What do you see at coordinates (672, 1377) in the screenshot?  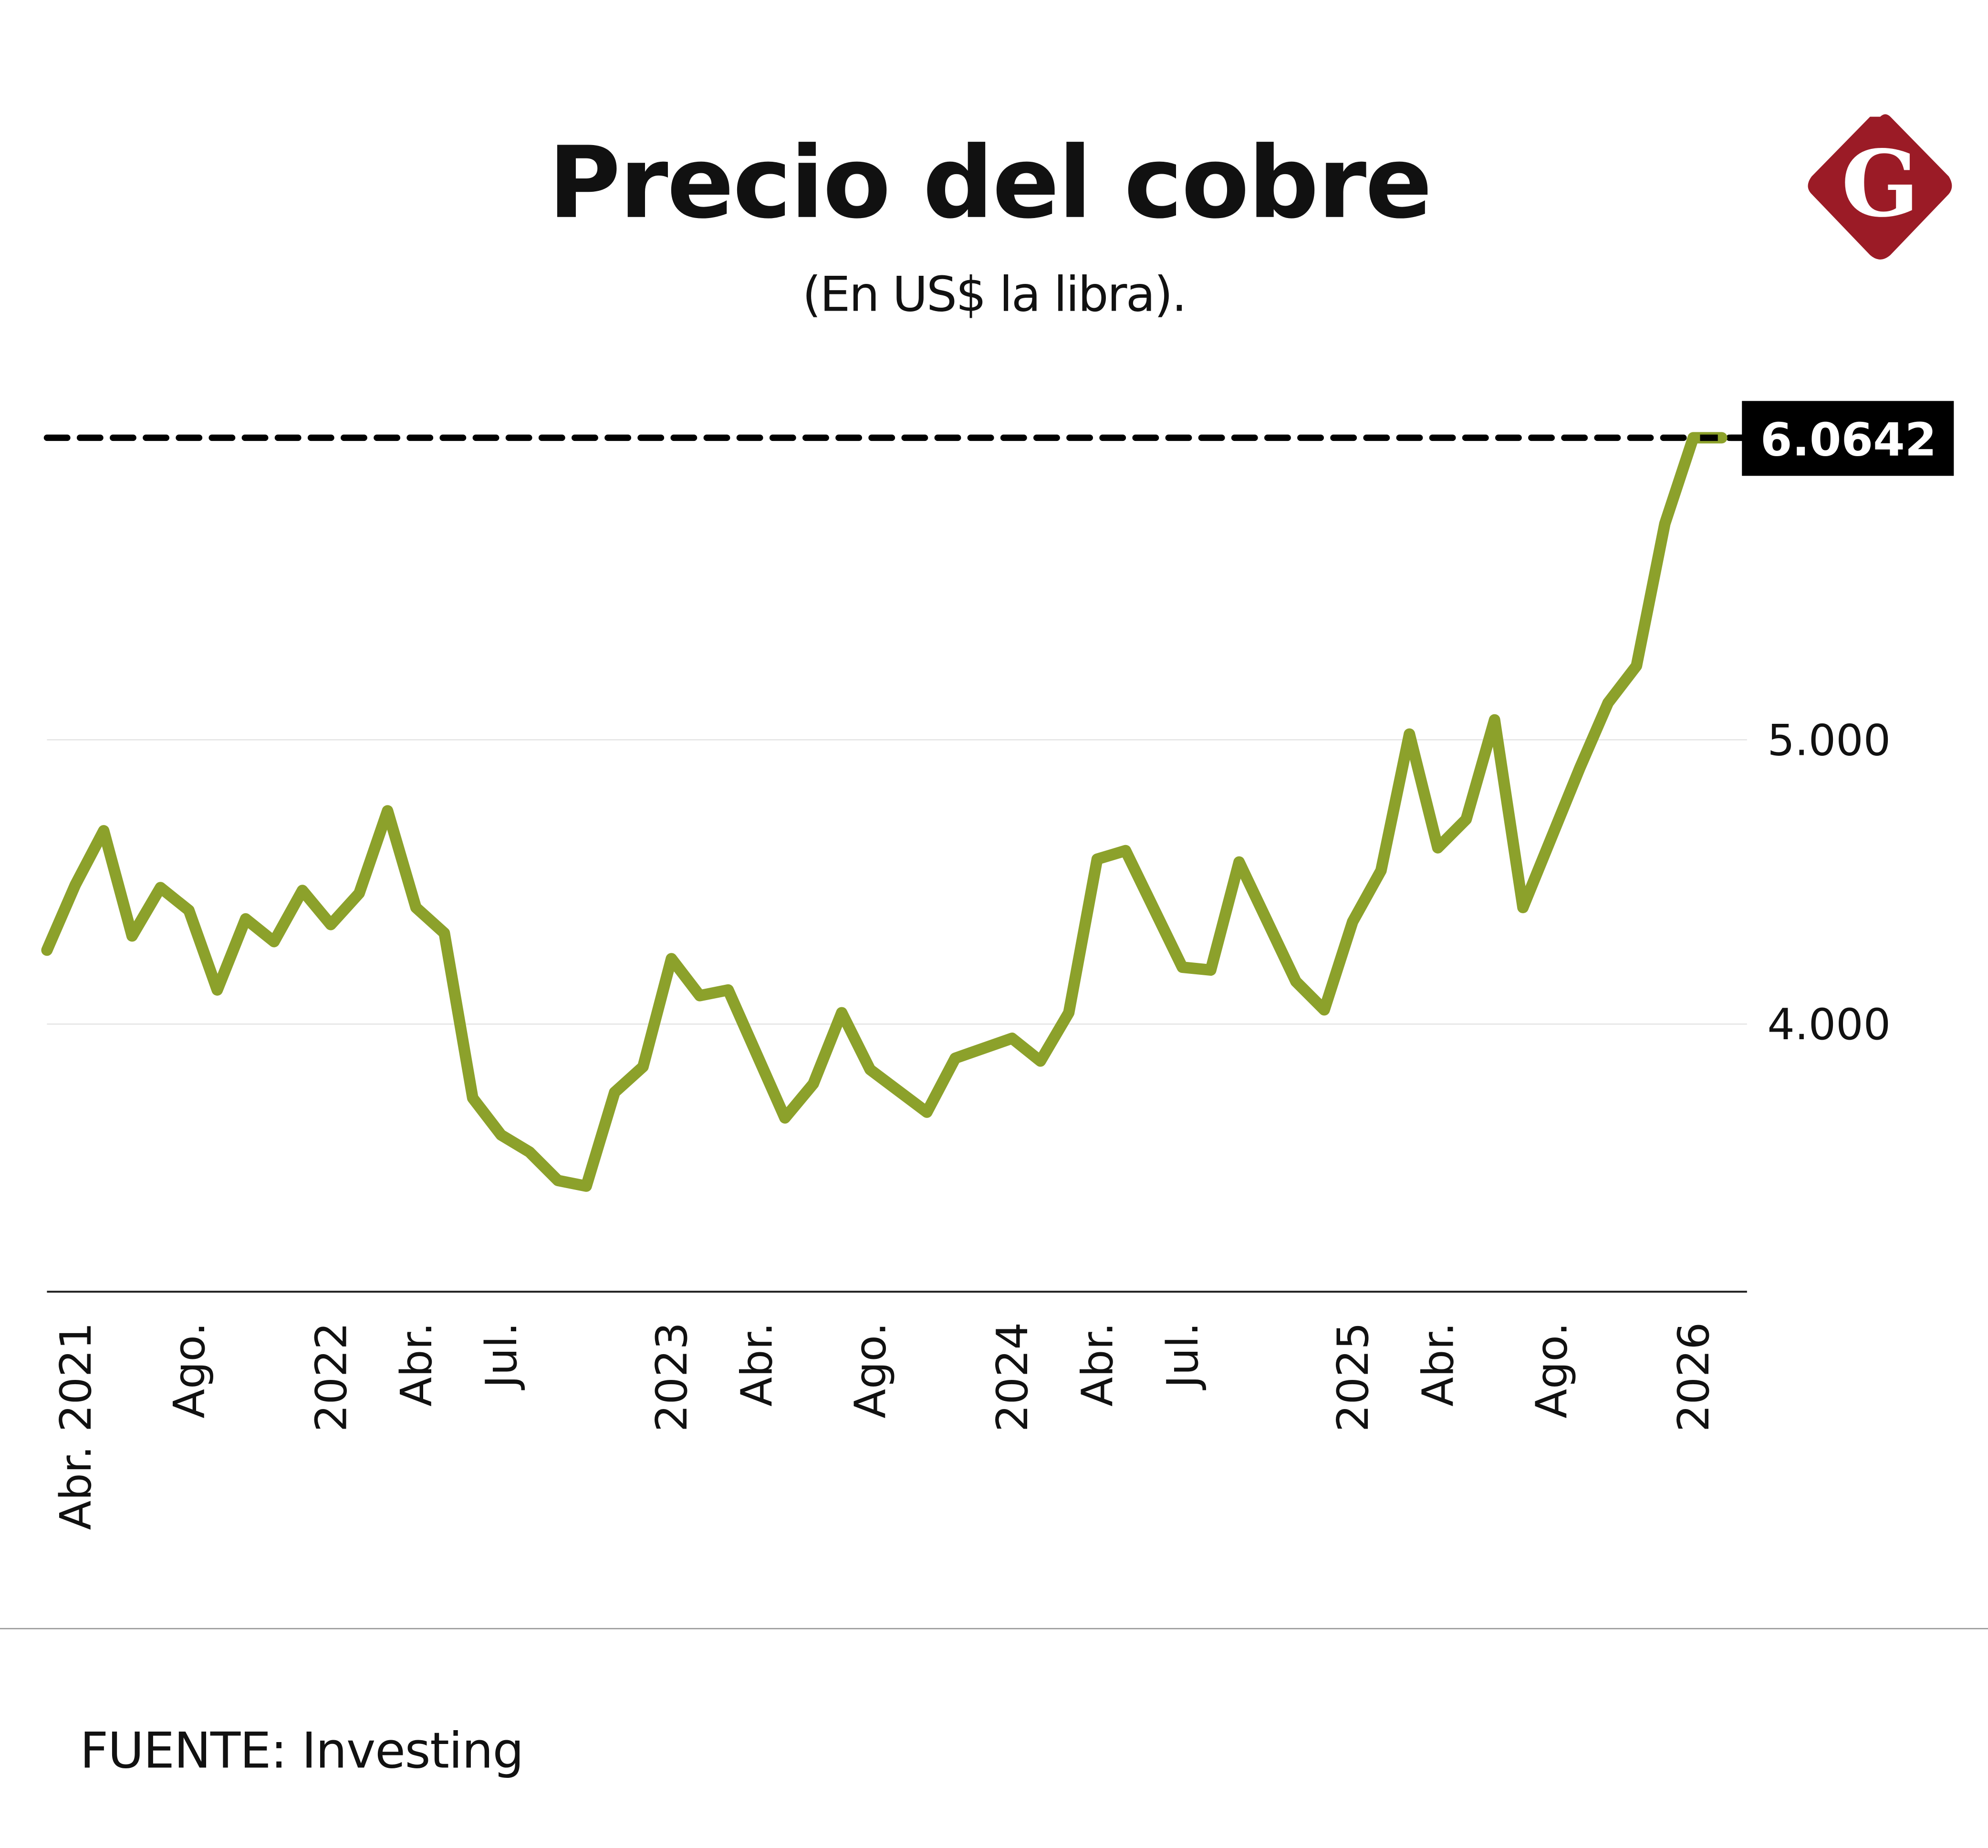 I see `x-tick-label: 2023` at bounding box center [672, 1377].